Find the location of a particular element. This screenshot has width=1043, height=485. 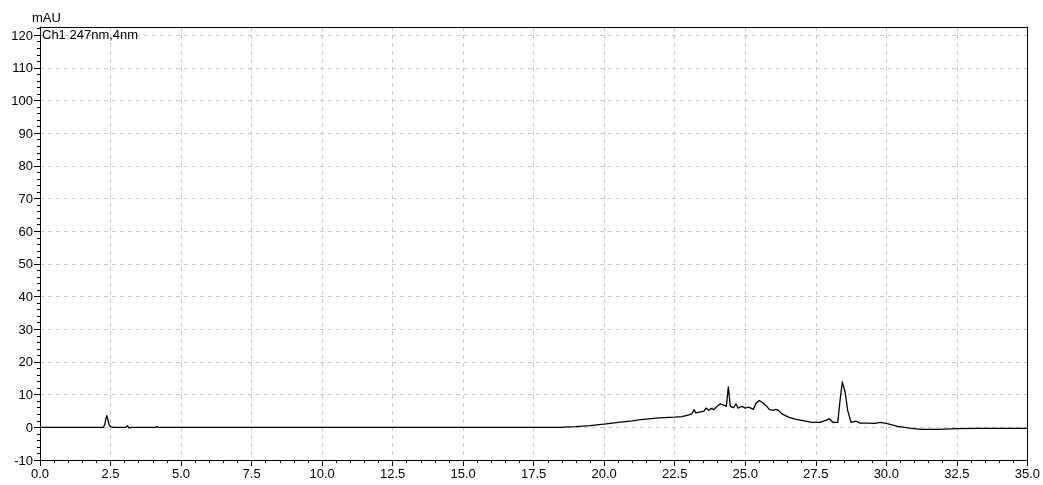

x-tick-label: 12.5 is located at coordinates (392, 473).